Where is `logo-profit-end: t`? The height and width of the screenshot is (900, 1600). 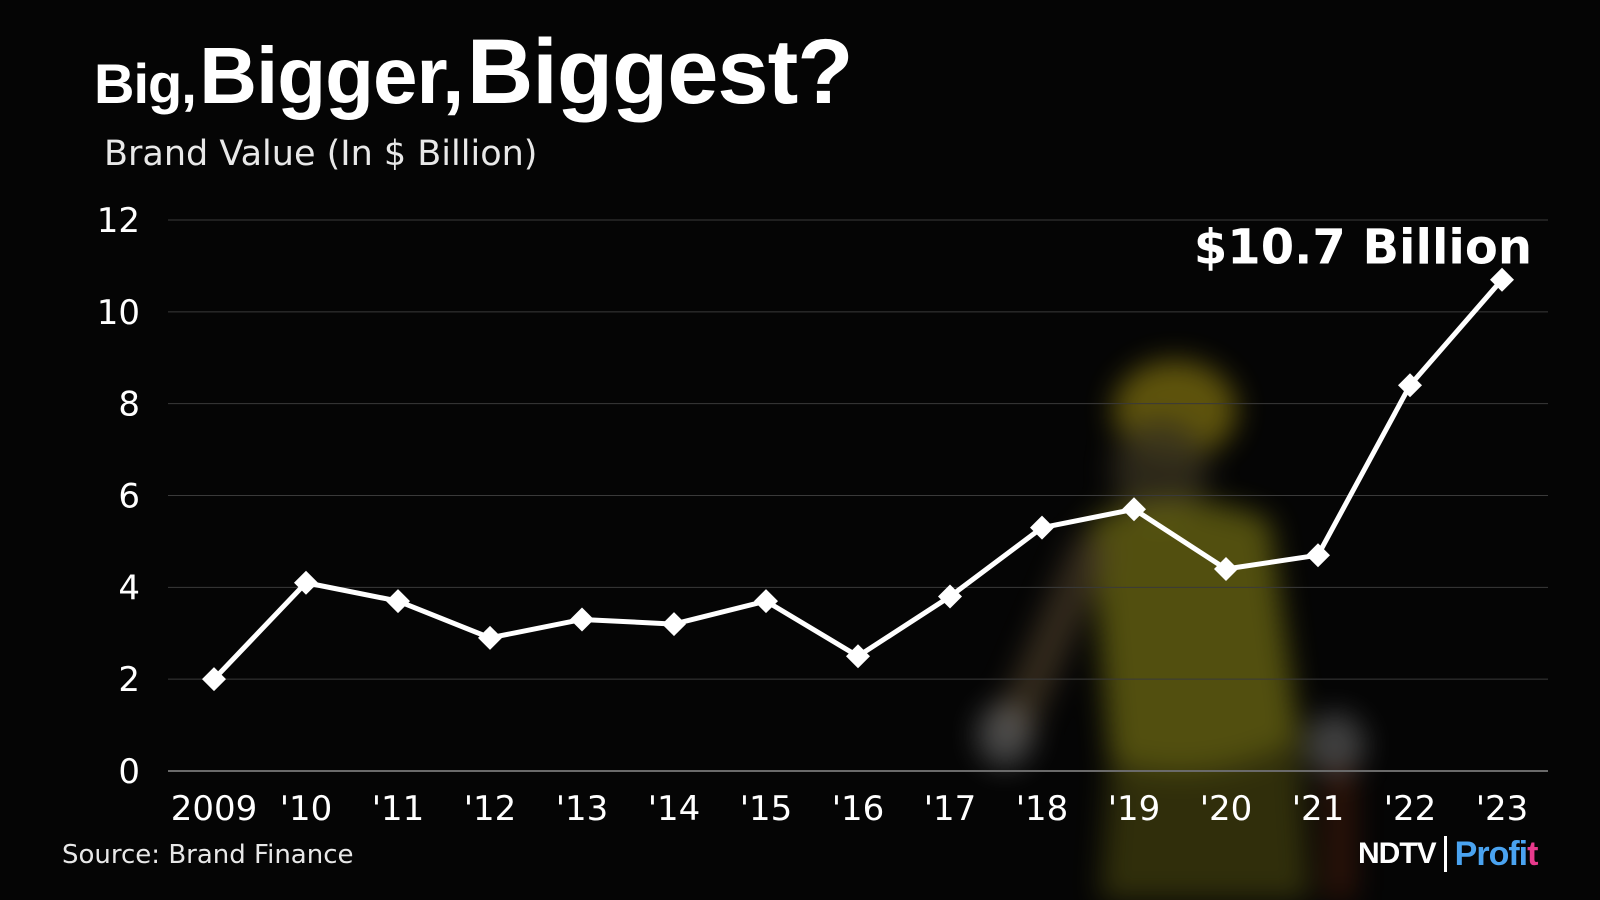 logo-profit-end: t is located at coordinates (1532, 853).